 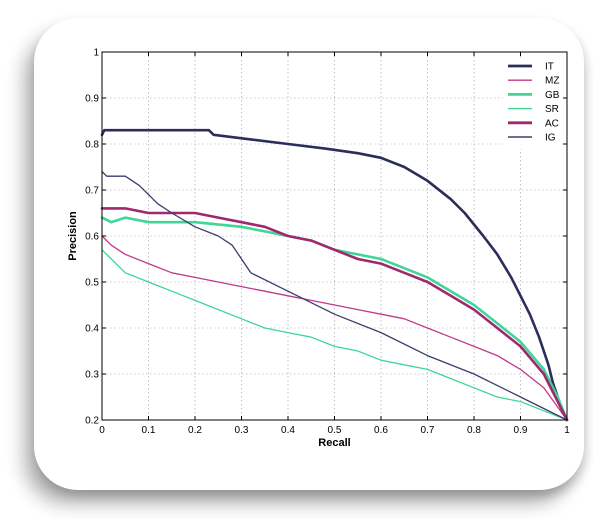 What do you see at coordinates (552, 123) in the screenshot?
I see `legend-label-ac: AC` at bounding box center [552, 123].